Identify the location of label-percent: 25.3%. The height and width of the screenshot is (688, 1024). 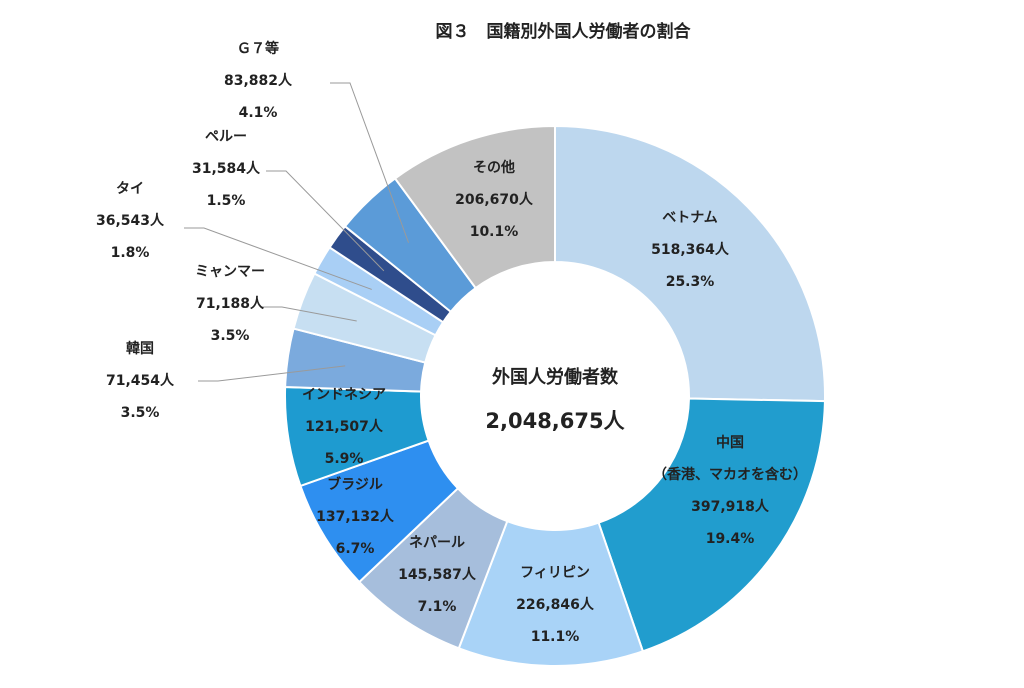
(690, 282).